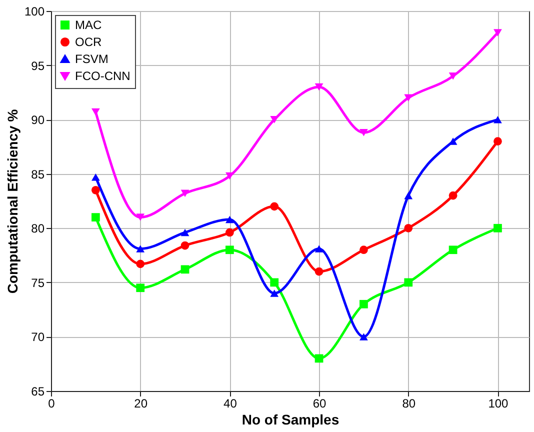 Image resolution: width=534 pixels, height=432 pixels. What do you see at coordinates (498, 403) in the screenshot?
I see `x-tick-label: 100` at bounding box center [498, 403].